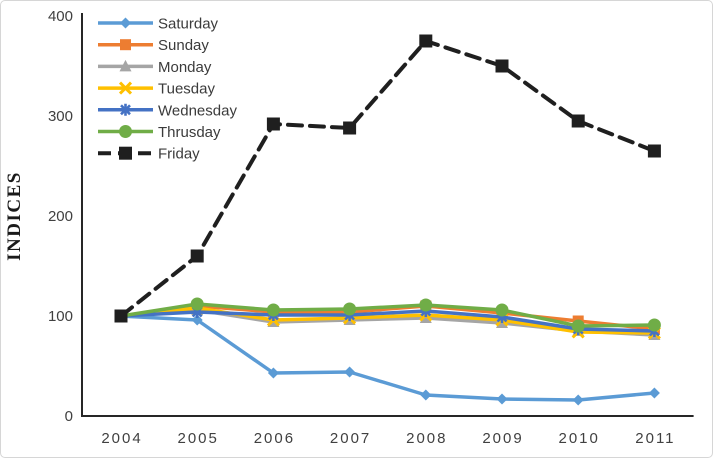 The image size is (713, 458). What do you see at coordinates (274, 438) in the screenshot?
I see `x-tick-label: 2006` at bounding box center [274, 438].